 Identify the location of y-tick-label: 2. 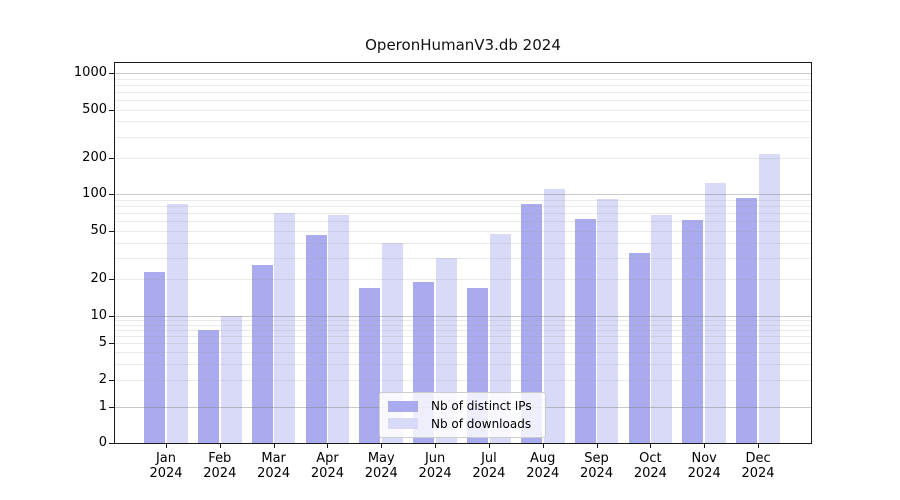
(102, 379).